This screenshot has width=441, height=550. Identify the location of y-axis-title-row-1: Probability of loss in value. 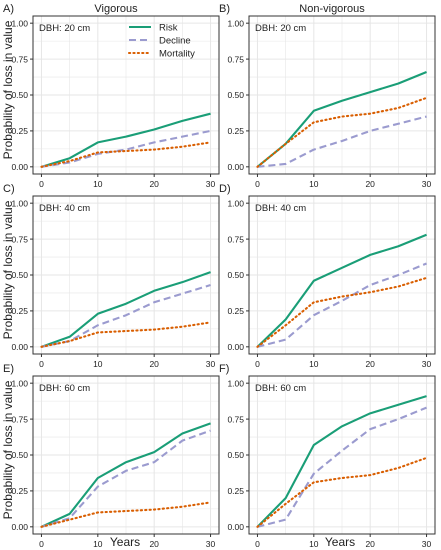
(8, 89).